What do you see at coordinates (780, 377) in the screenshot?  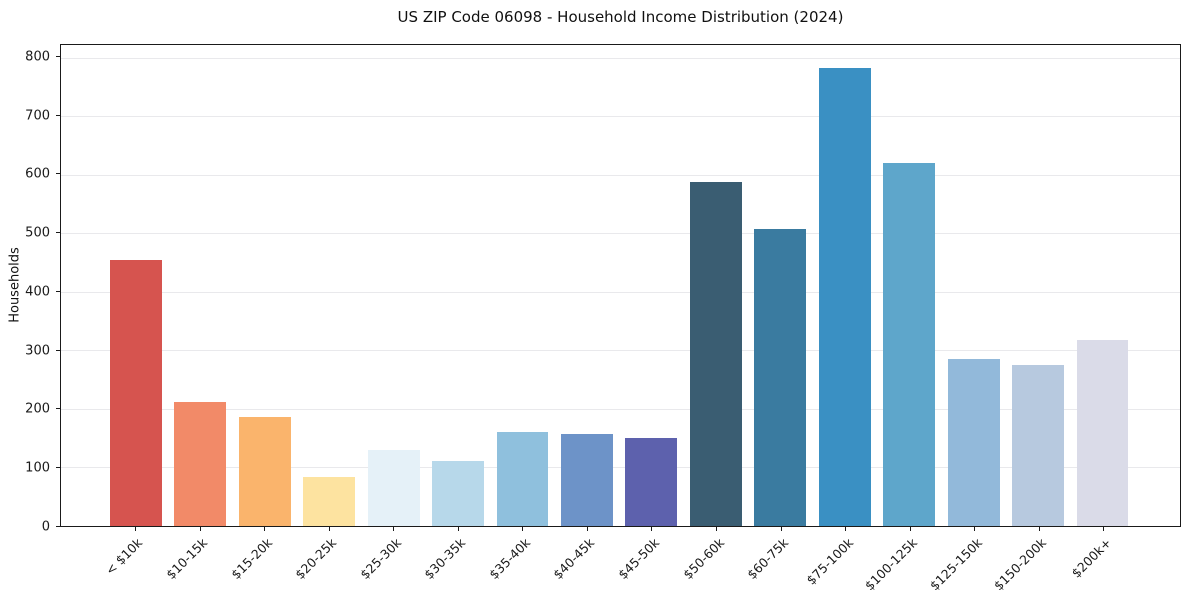 I see `bar-60-75k` at bounding box center [780, 377].